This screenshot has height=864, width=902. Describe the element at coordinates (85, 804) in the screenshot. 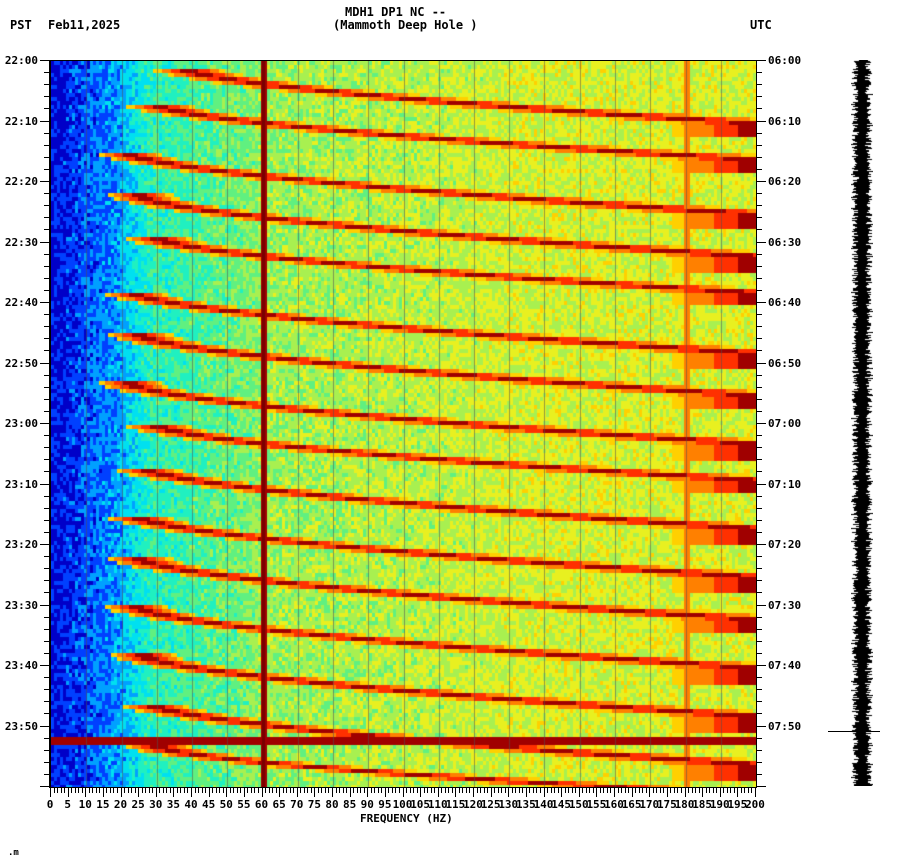

I see `frequency-tick-label: 10` at that location.